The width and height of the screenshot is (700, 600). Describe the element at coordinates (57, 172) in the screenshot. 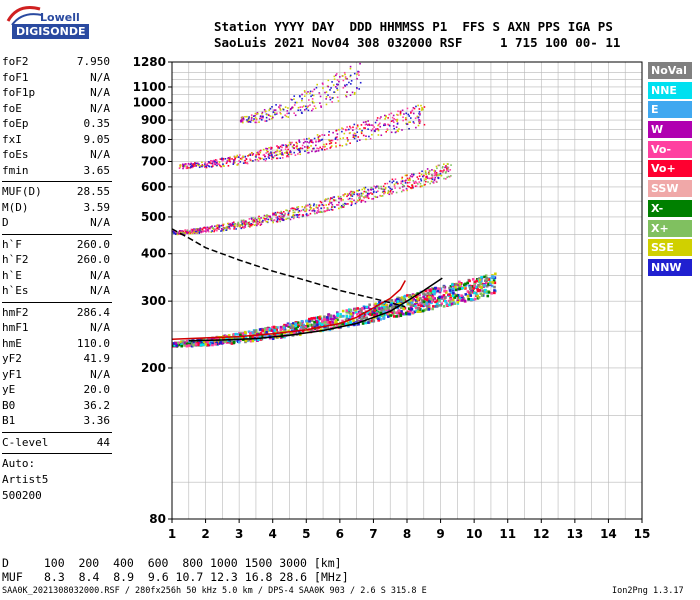

I see `param-row: fmin 3.65` at that location.